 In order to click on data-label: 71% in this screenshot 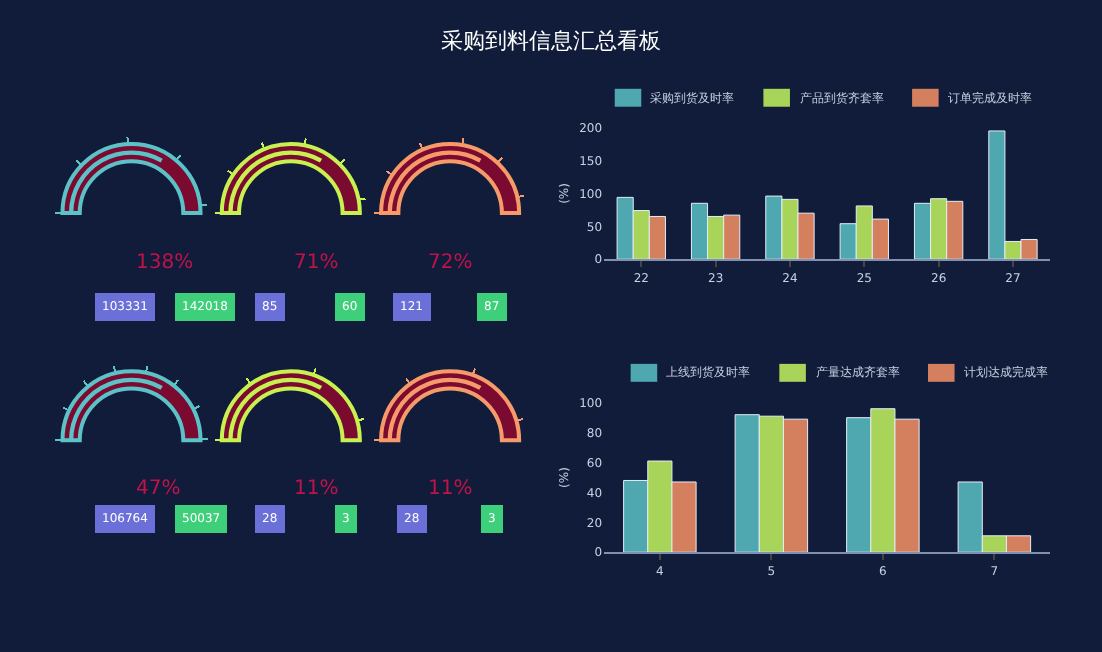, I will do `click(316, 263)`.